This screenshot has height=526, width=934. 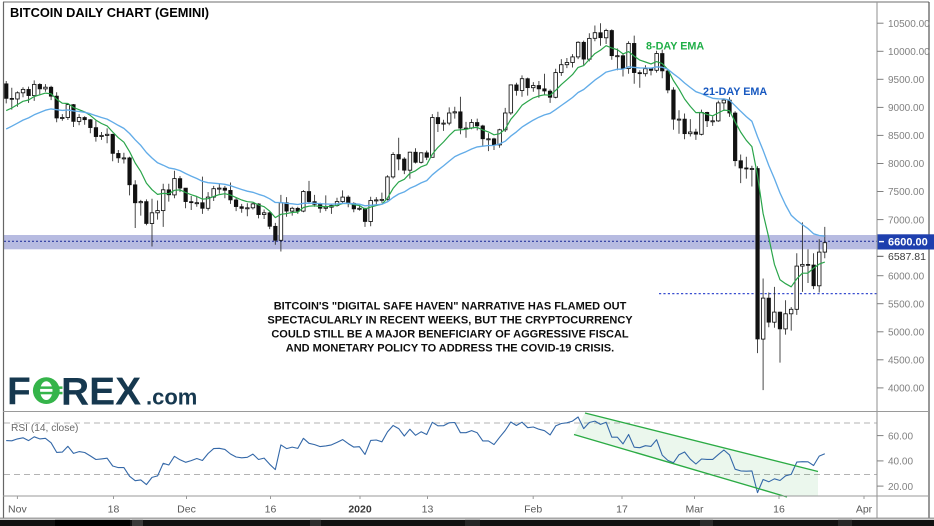 What do you see at coordinates (909, 24) in the screenshot?
I see `svg-text: 10500.00` at bounding box center [909, 24].